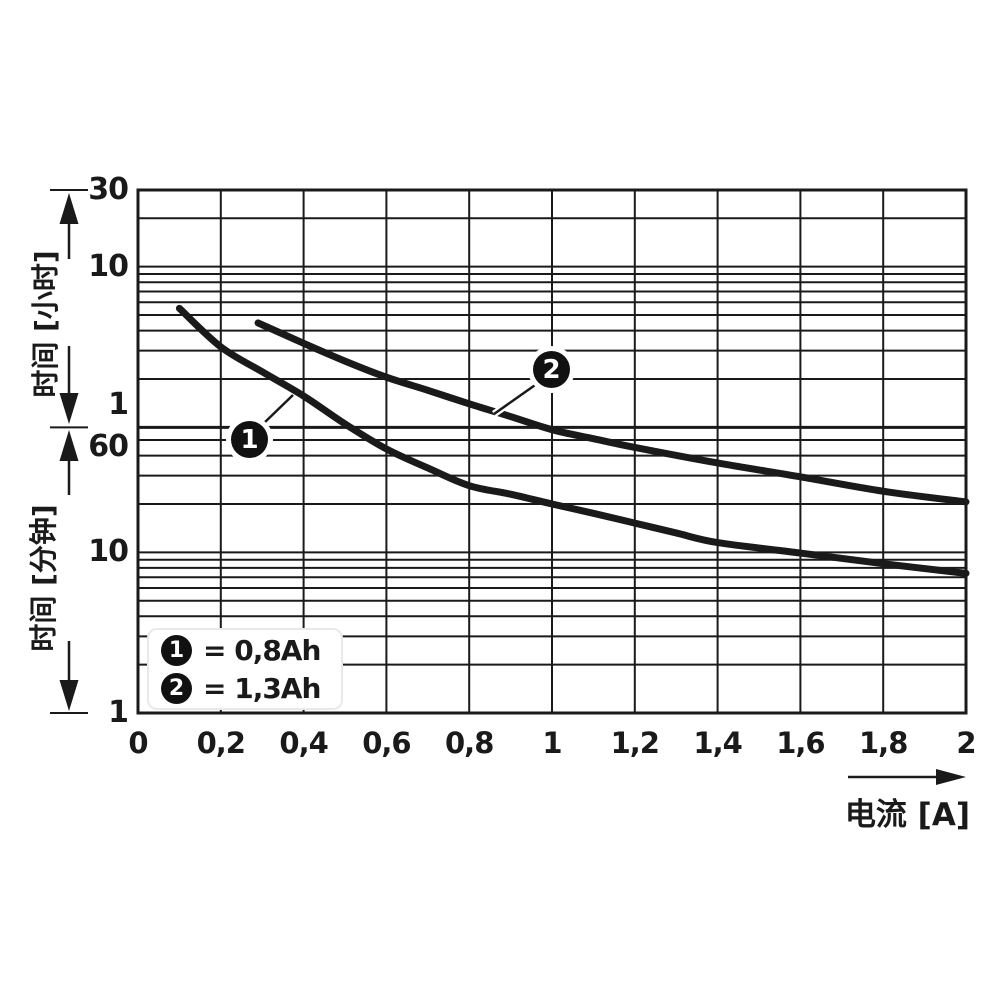 This screenshot has width=1000, height=1000. Describe the element at coordinates (551, 369) in the screenshot. I see `curve-2-callout-badge: 2` at that location.